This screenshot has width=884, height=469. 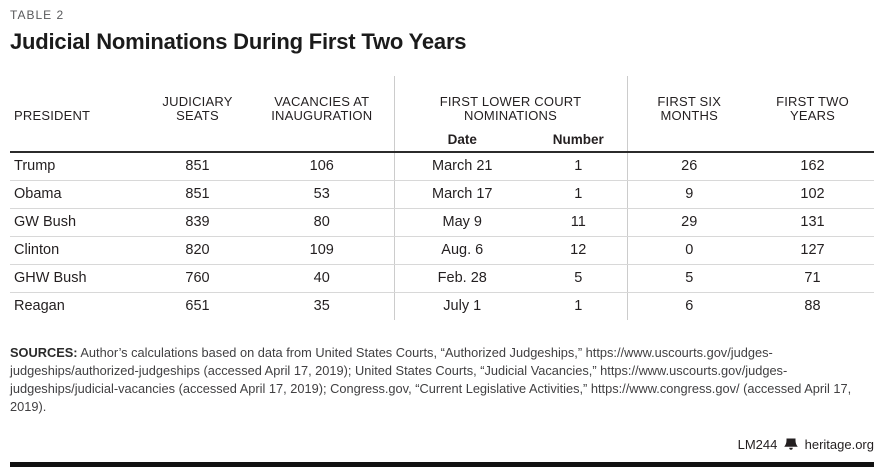 I want to click on cell-first-six-months: 26, so click(x=688, y=166).